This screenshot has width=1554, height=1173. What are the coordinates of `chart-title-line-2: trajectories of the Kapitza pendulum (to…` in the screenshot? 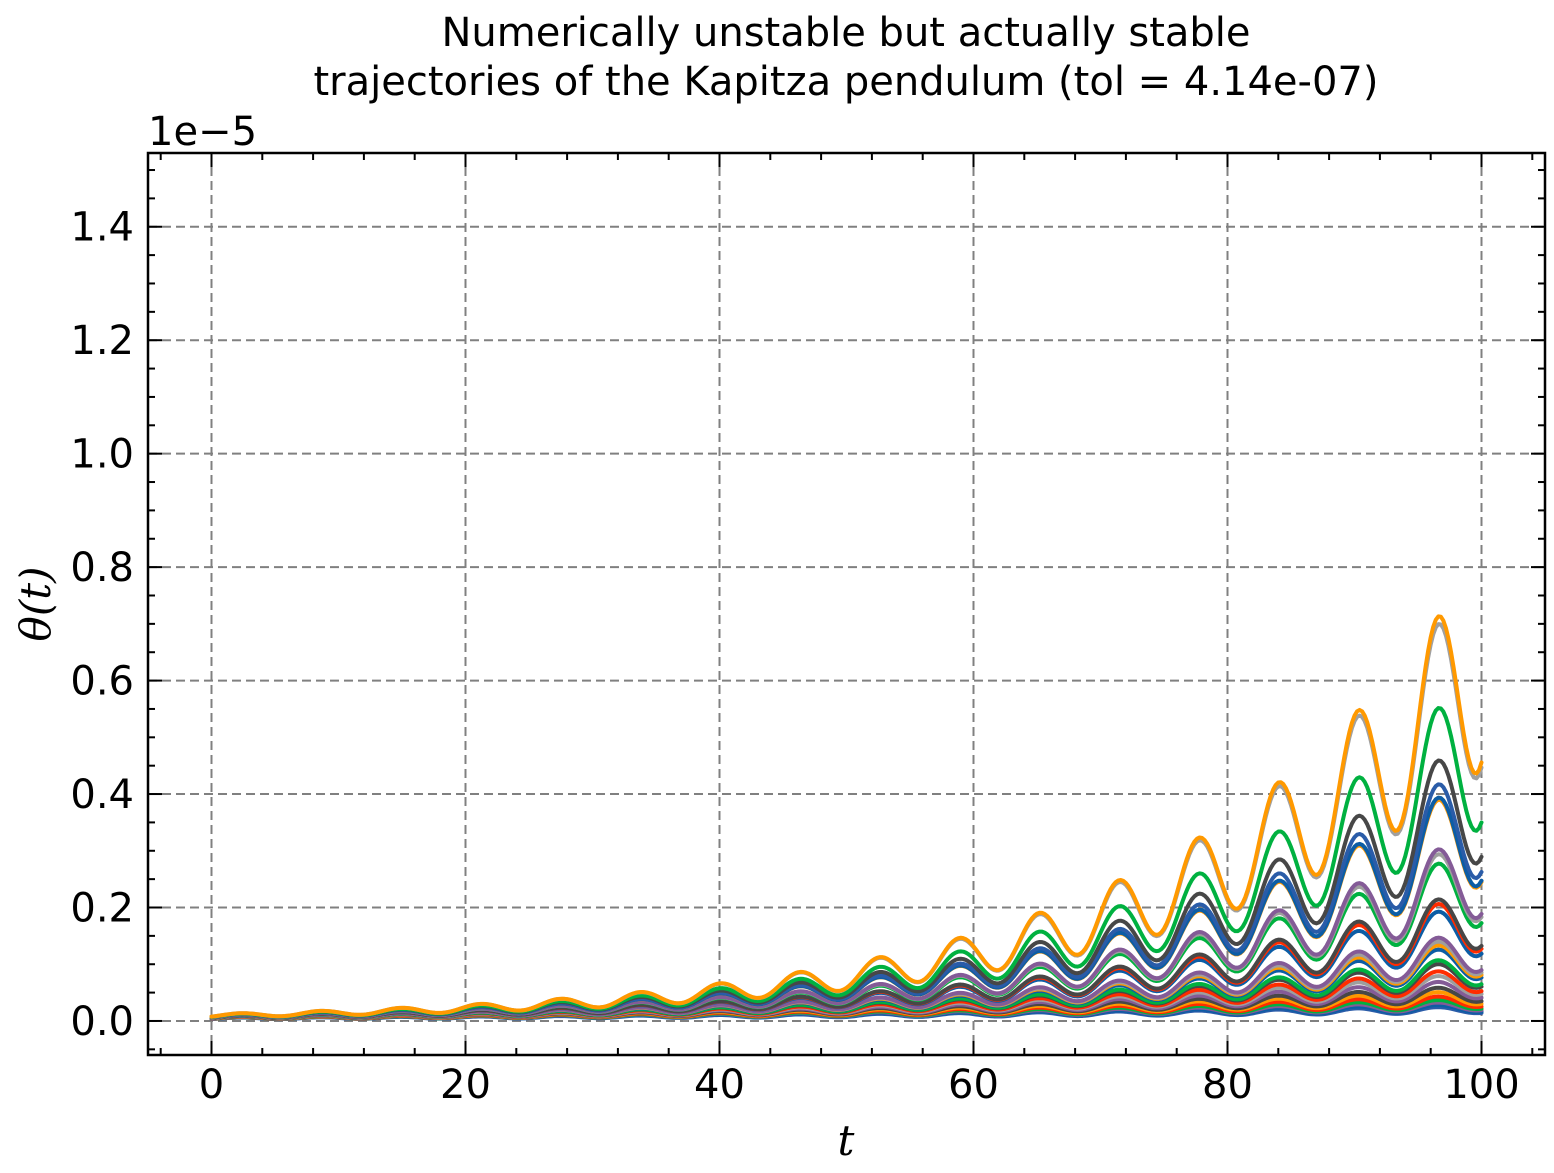 It's located at (846, 82).